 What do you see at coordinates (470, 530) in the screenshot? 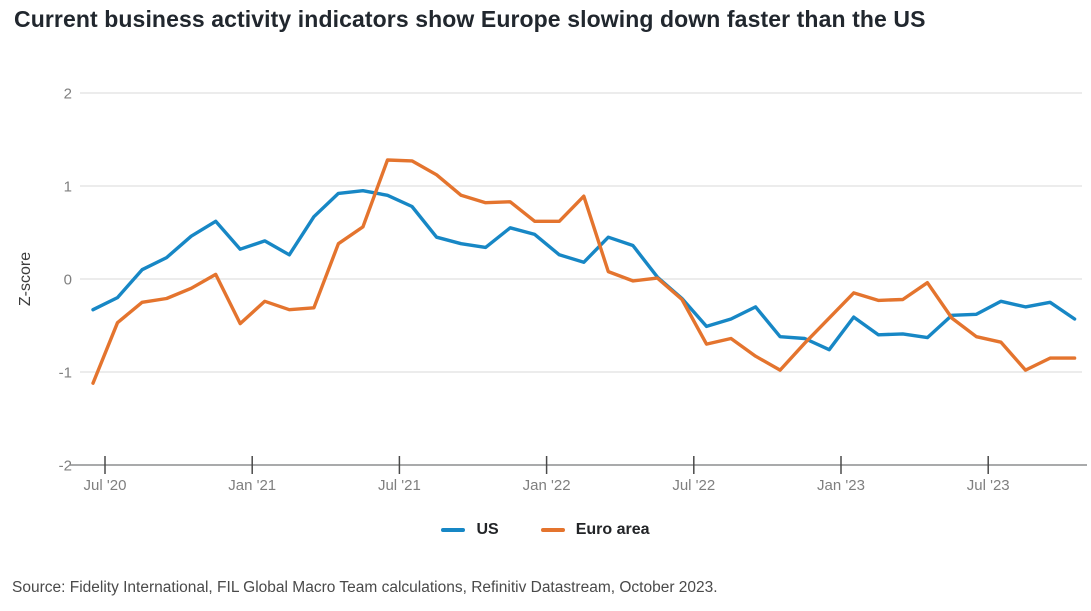
I see `legend-item-us: US` at bounding box center [470, 530].